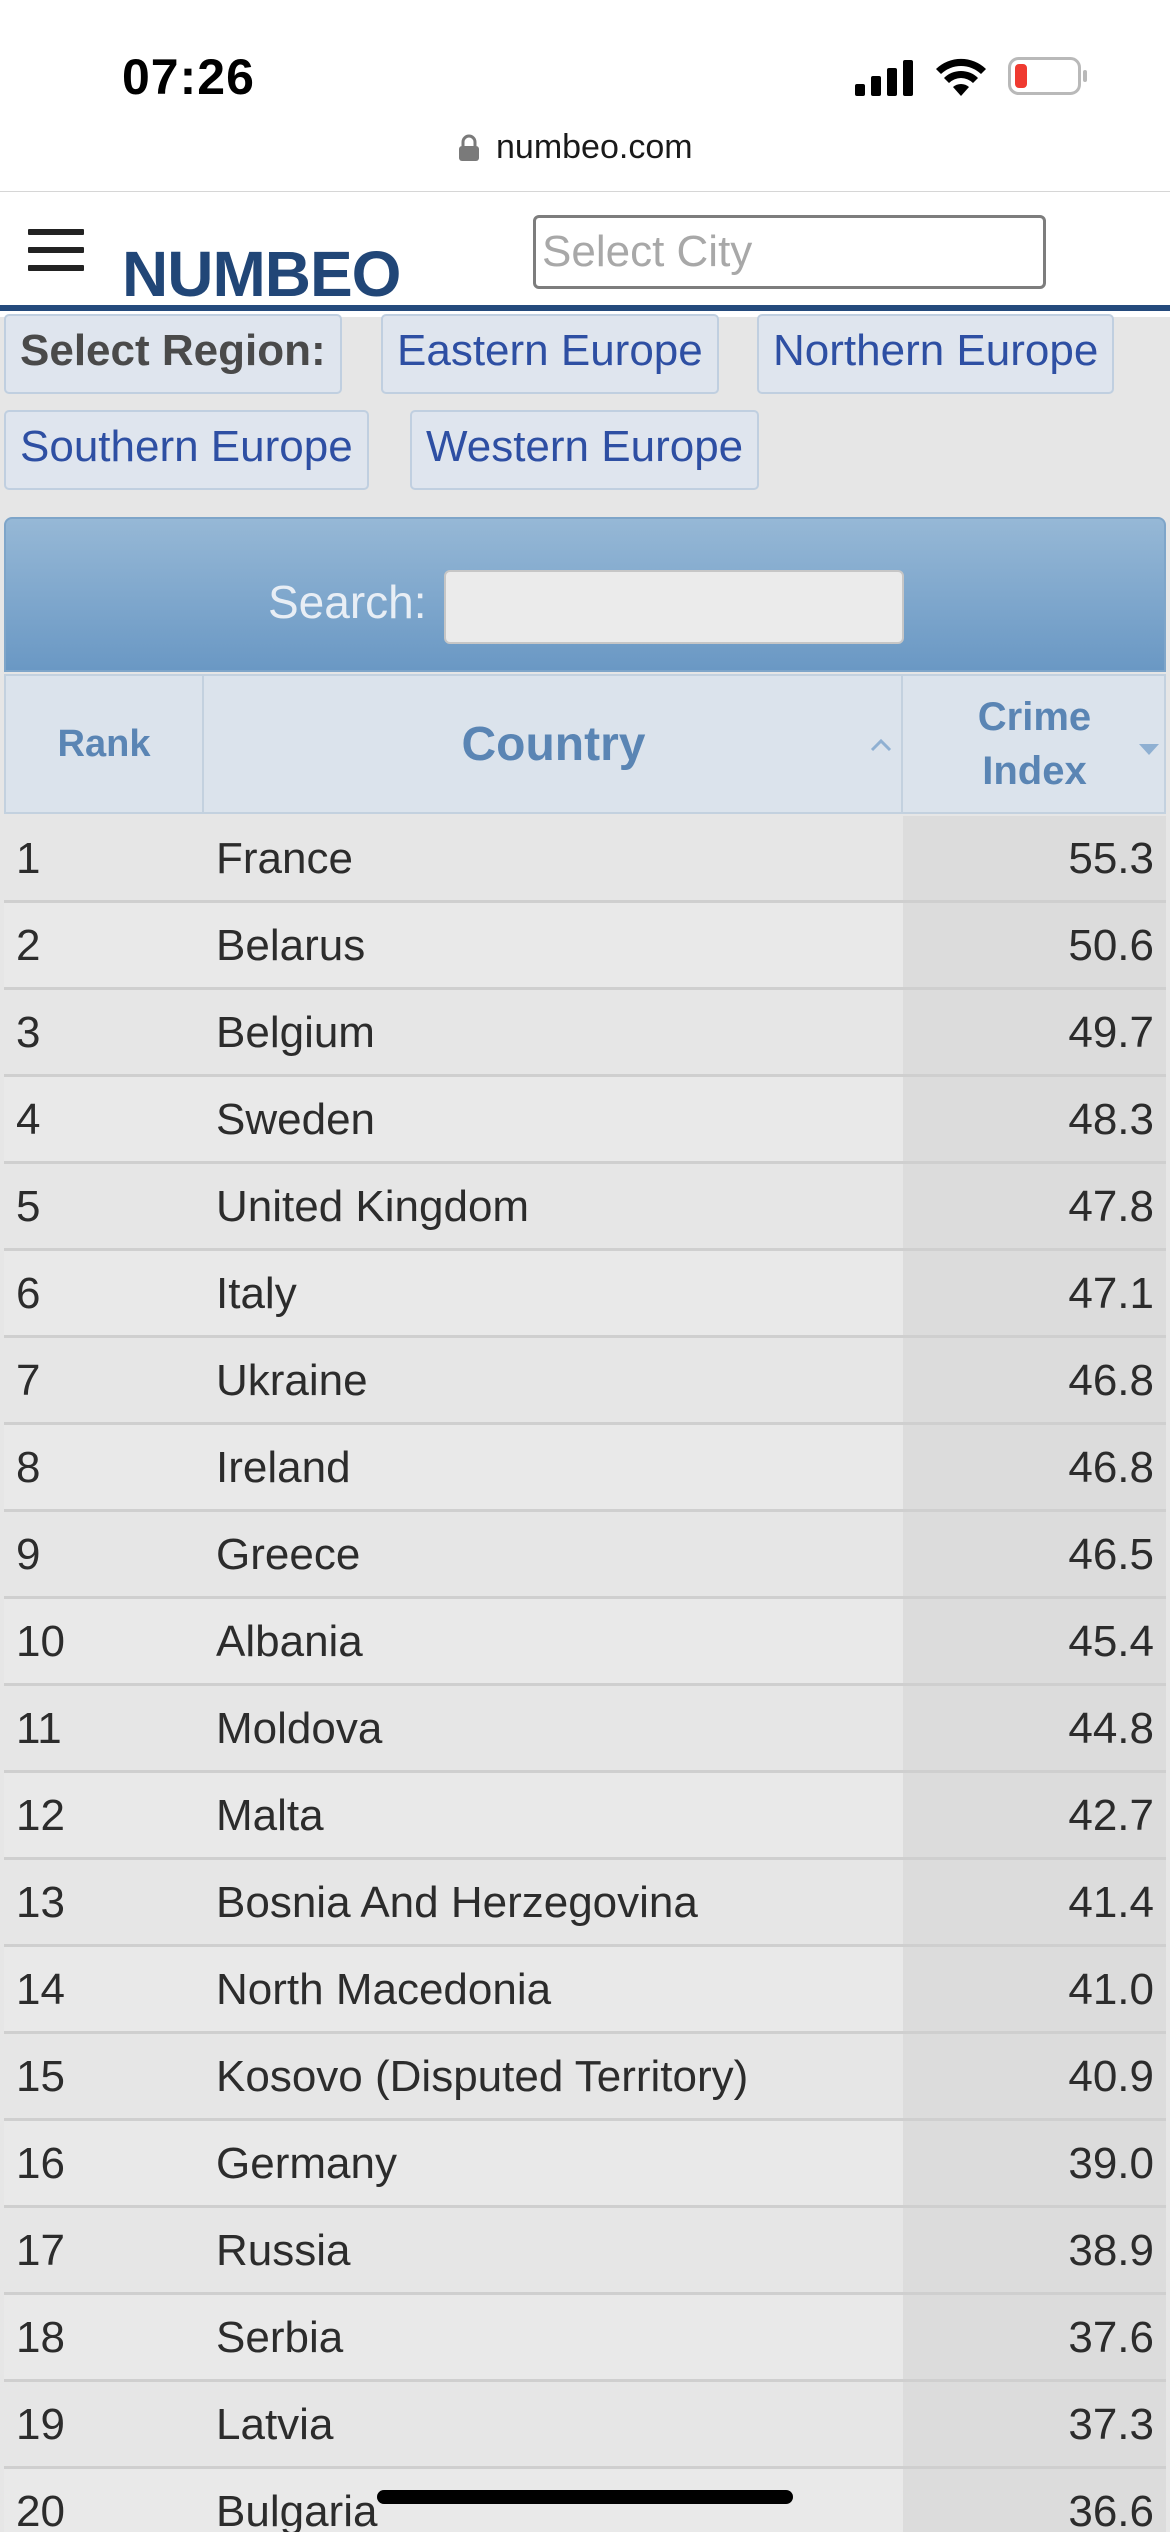 The width and height of the screenshot is (1170, 2532). Describe the element at coordinates (1034, 1293) in the screenshot. I see `crime-index-cell: 47.1` at that location.